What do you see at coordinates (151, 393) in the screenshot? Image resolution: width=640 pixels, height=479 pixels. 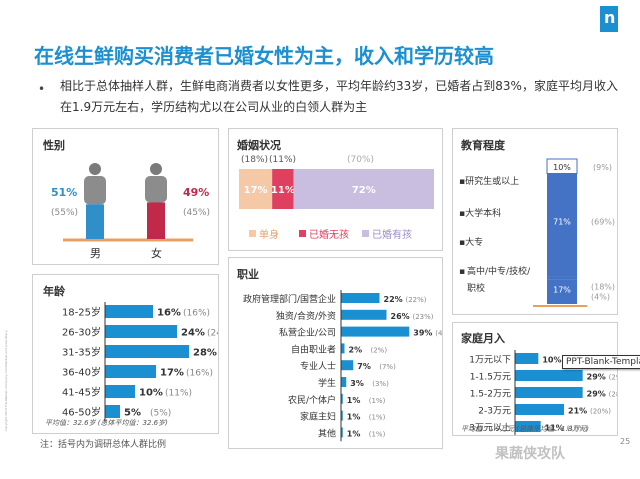 I see `age-data-label: 10%` at bounding box center [151, 393].